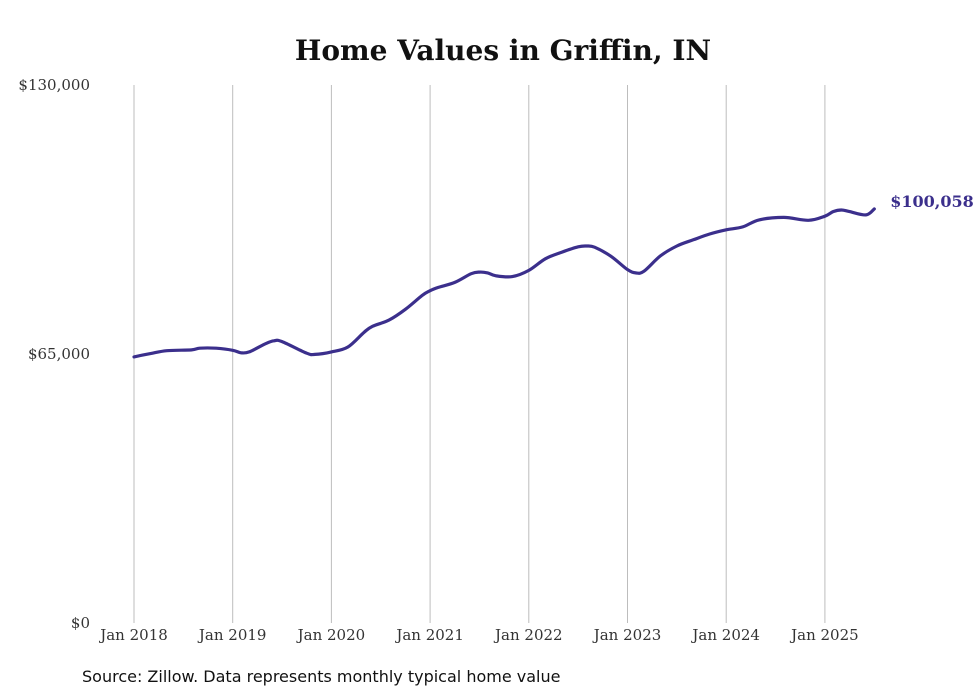  Describe the element at coordinates (429, 635) in the screenshot. I see `x-tick-label: Jan 2021` at that location.